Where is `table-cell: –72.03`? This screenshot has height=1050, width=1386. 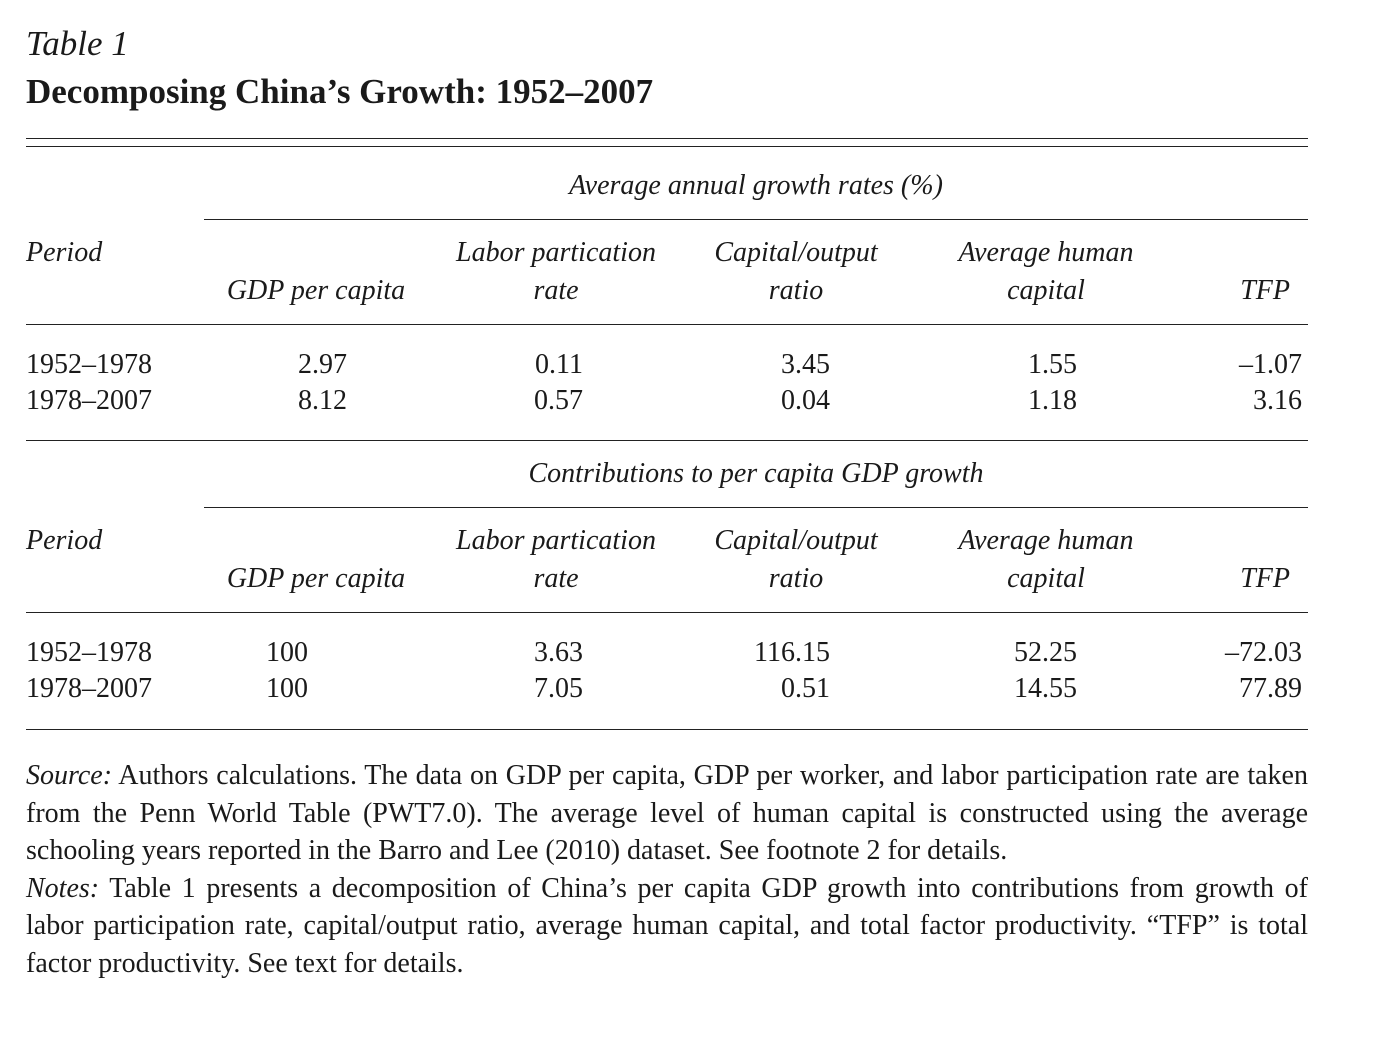 table-cell: –72.03 is located at coordinates (1263, 652).